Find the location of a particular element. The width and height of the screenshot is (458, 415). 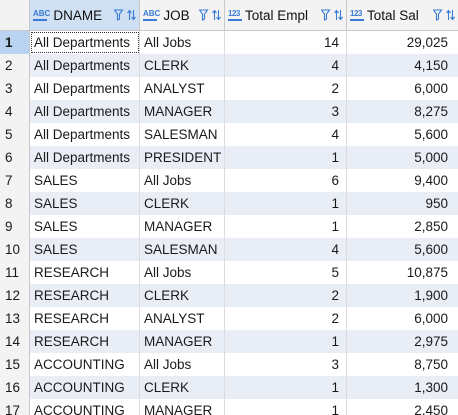

row-number: 15 is located at coordinates (15, 364).